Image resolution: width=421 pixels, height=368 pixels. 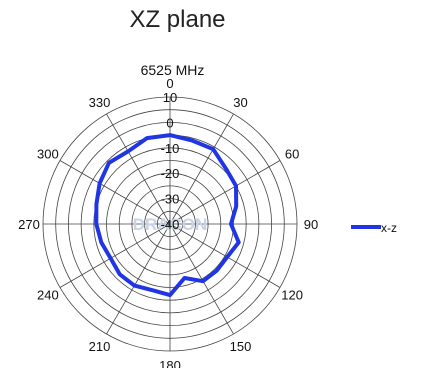 What do you see at coordinates (169, 83) in the screenshot?
I see `angle-tick-label: 0` at bounding box center [169, 83].